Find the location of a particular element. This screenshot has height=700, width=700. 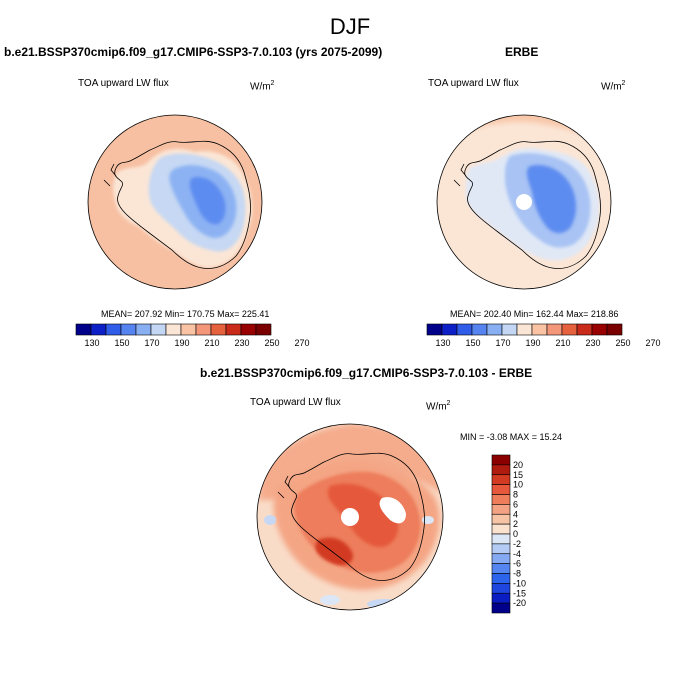

diff-colorbar-tick: -20 is located at coordinates (519, 603).